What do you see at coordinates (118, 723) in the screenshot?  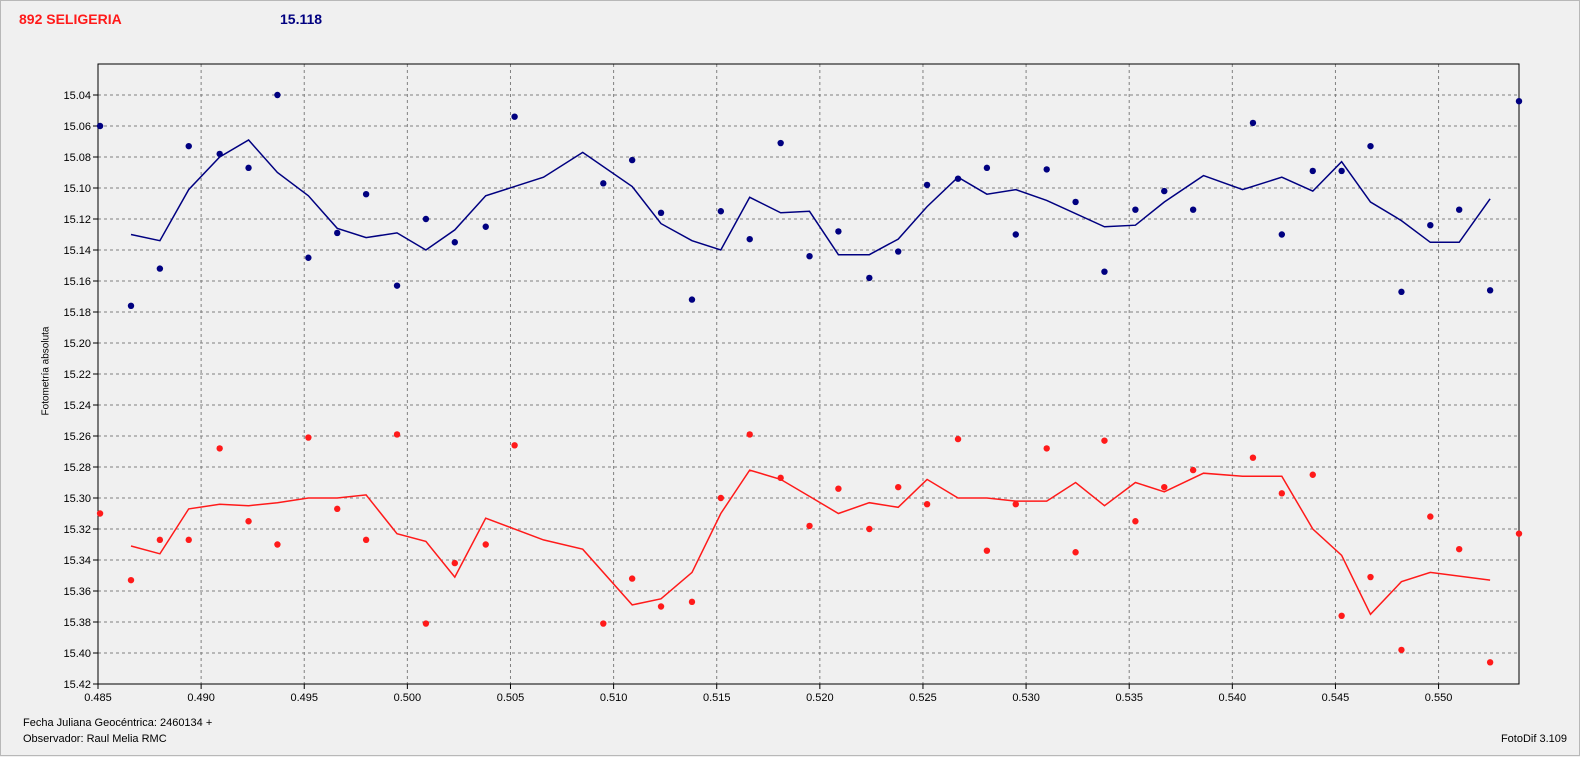 I see `julian-date-label: Fecha Juliana Geocéntrica: 2460134 +` at bounding box center [118, 723].